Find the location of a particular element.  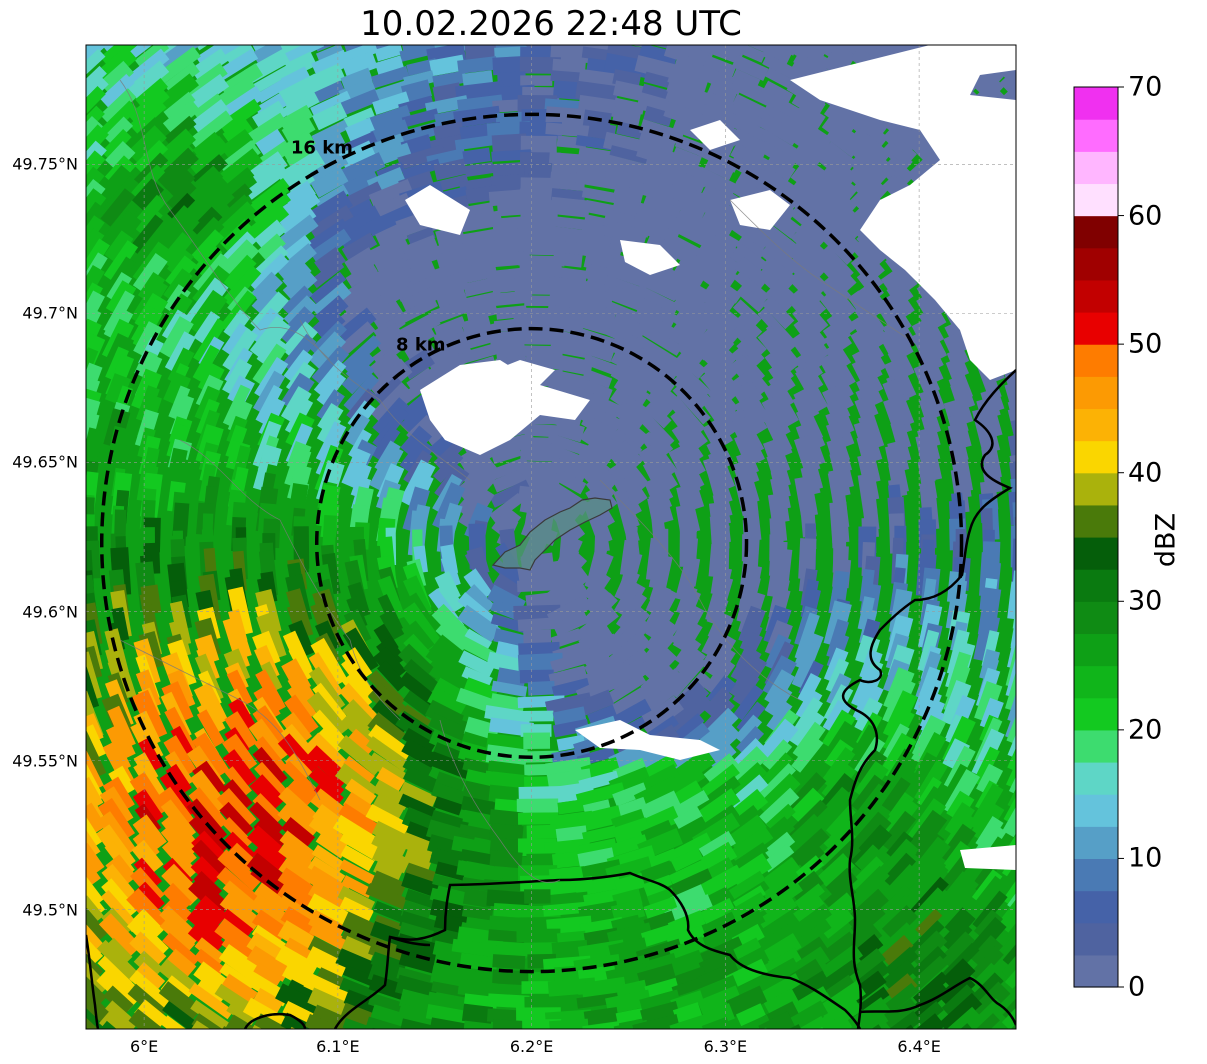

colorbar is located at coordinates (1098, 537).